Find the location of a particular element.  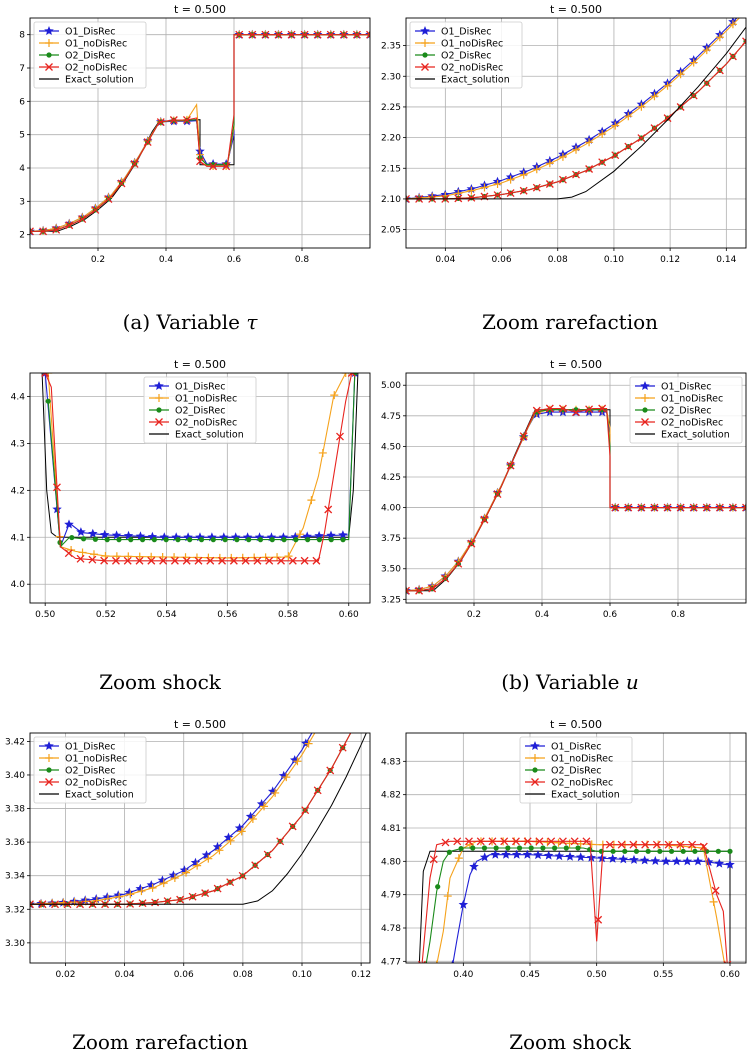

x-tick-label: 0.12 is located at coordinates (361, 975).